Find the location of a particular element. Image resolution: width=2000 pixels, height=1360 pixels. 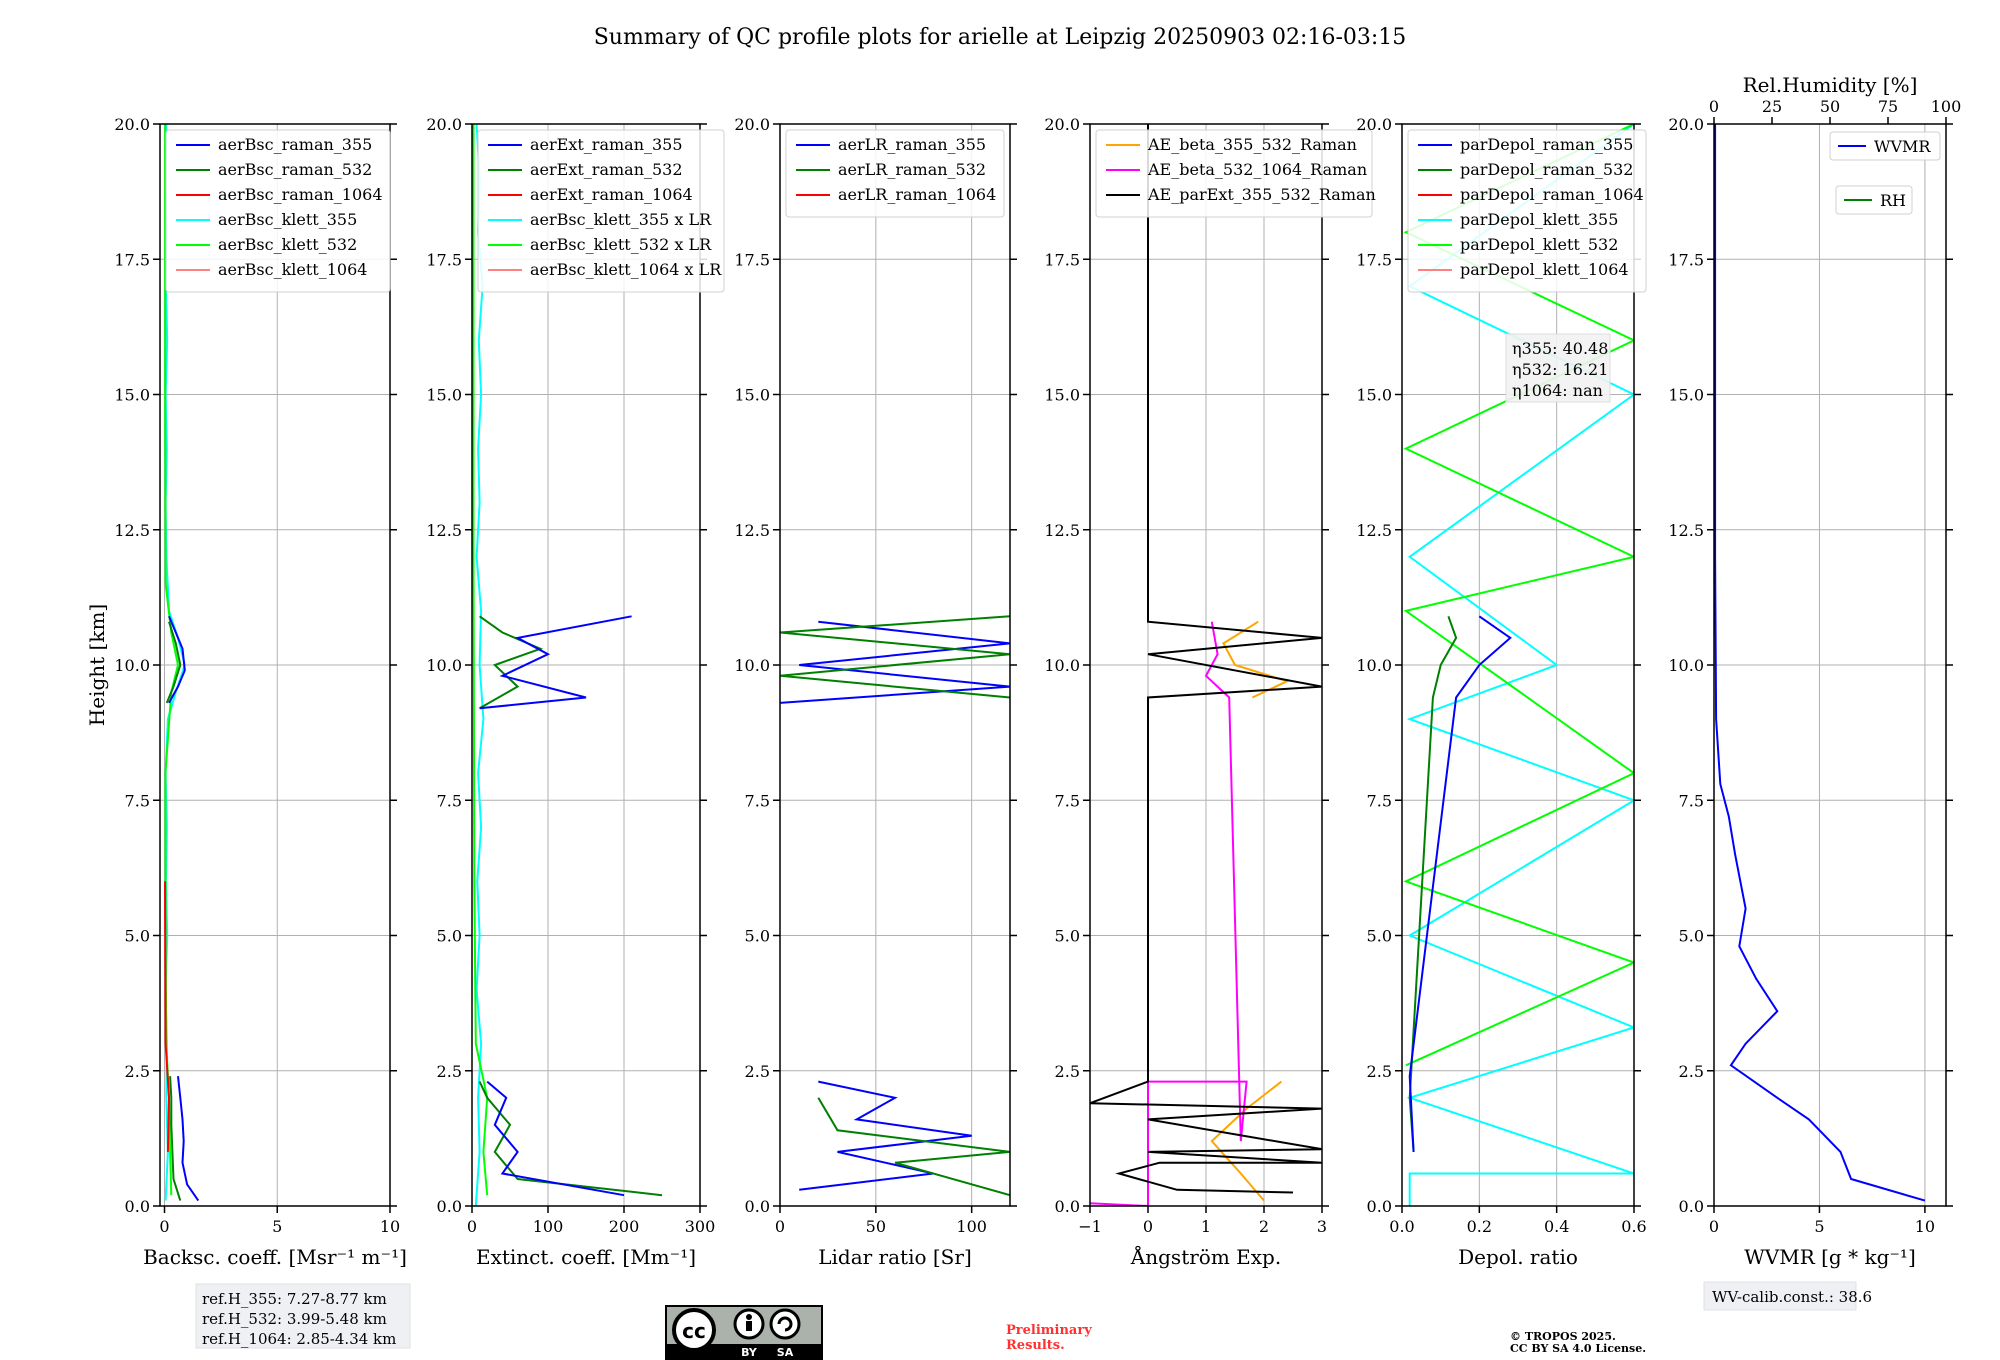

license-by-label: BY is located at coordinates (749, 1352).